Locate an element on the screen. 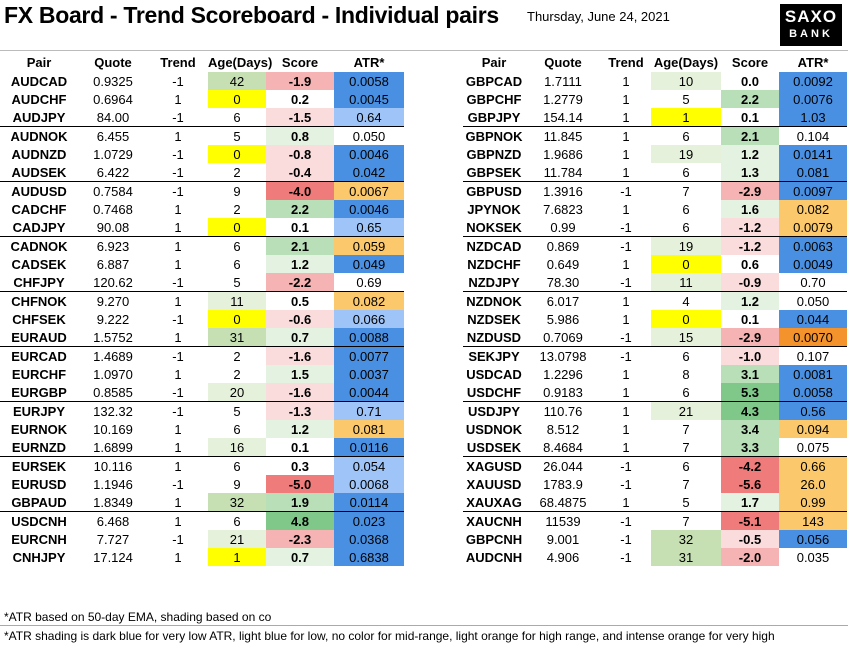  pair-cell: USDNOK is located at coordinates (494, 429).